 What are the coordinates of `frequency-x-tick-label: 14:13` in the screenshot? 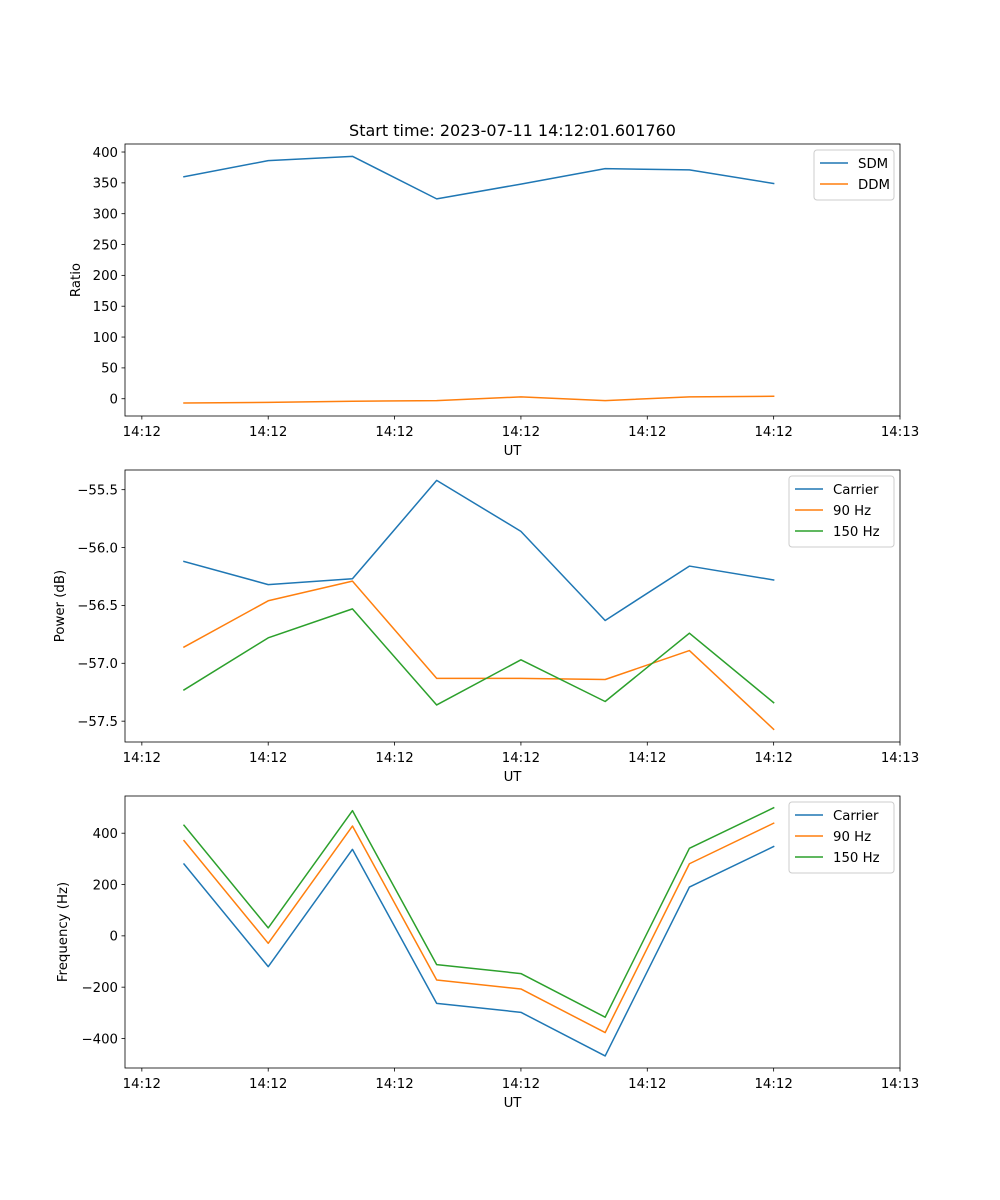 It's located at (900, 1084).